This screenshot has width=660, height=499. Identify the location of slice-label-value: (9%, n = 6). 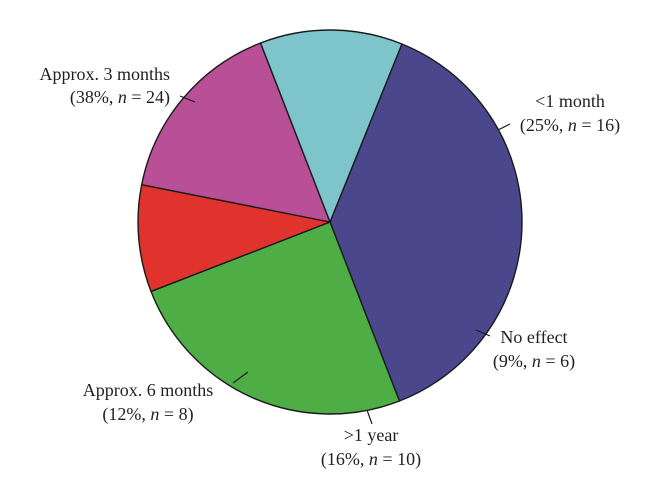
(534, 361).